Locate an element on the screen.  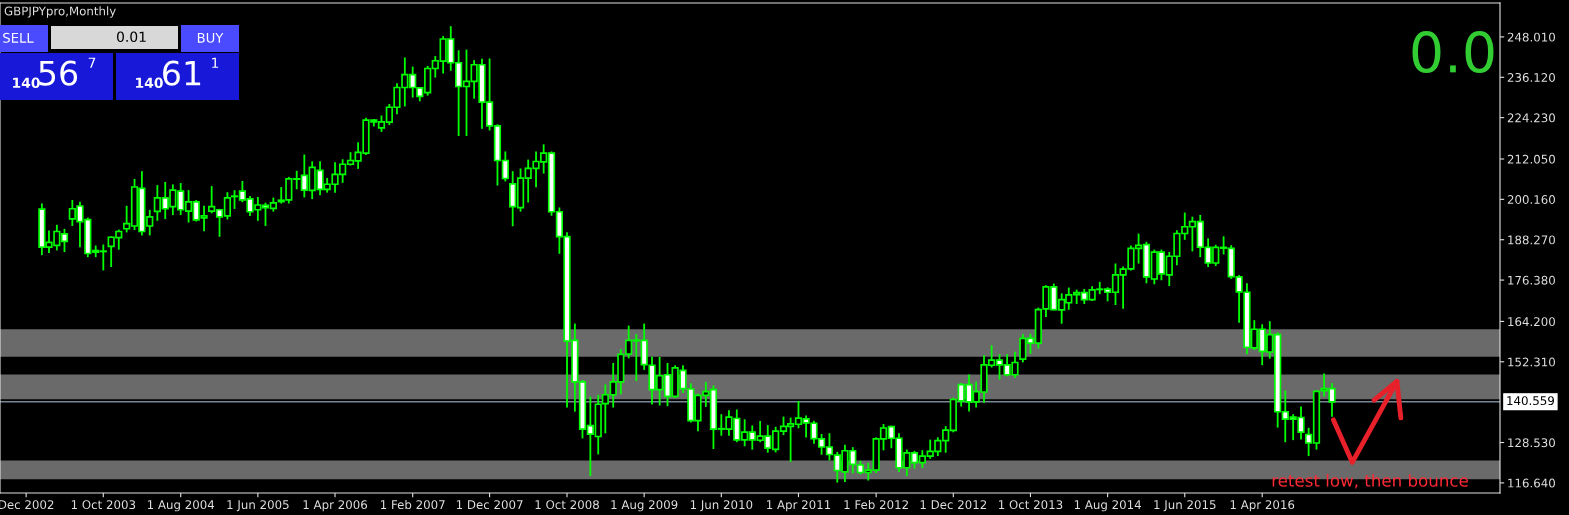
annotation: 56 is located at coordinates (58, 73).